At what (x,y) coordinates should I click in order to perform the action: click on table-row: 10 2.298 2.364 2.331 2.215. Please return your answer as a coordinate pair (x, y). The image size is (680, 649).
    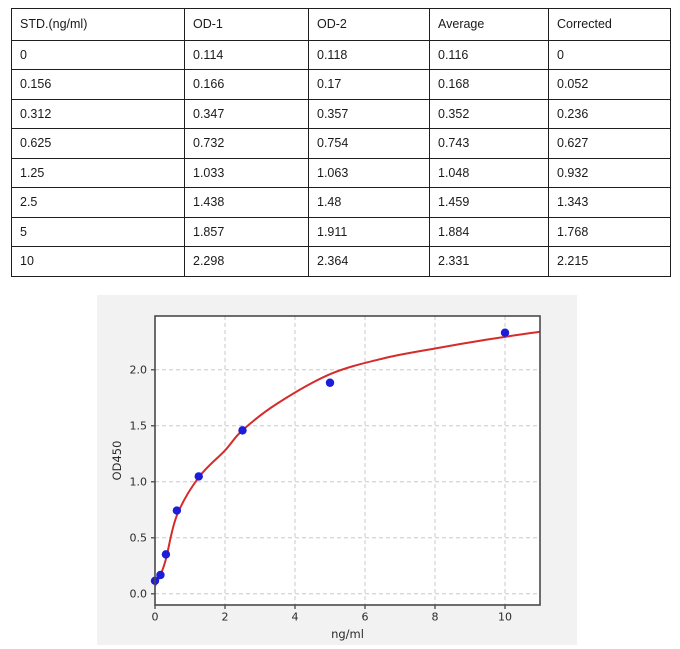
    Looking at the image, I should click on (341, 261).